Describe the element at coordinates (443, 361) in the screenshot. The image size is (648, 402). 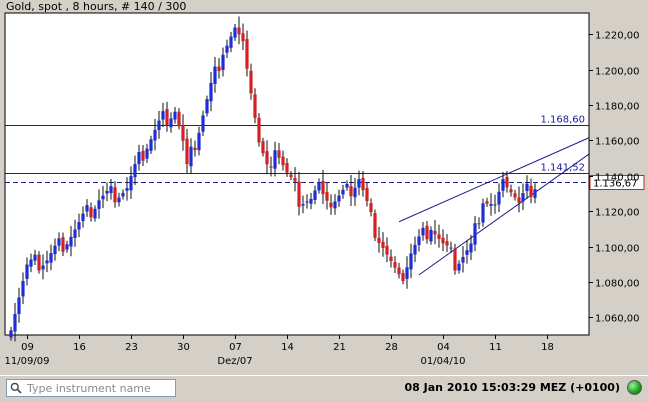
I see `x-date-label-2: 01/04/10` at that location.